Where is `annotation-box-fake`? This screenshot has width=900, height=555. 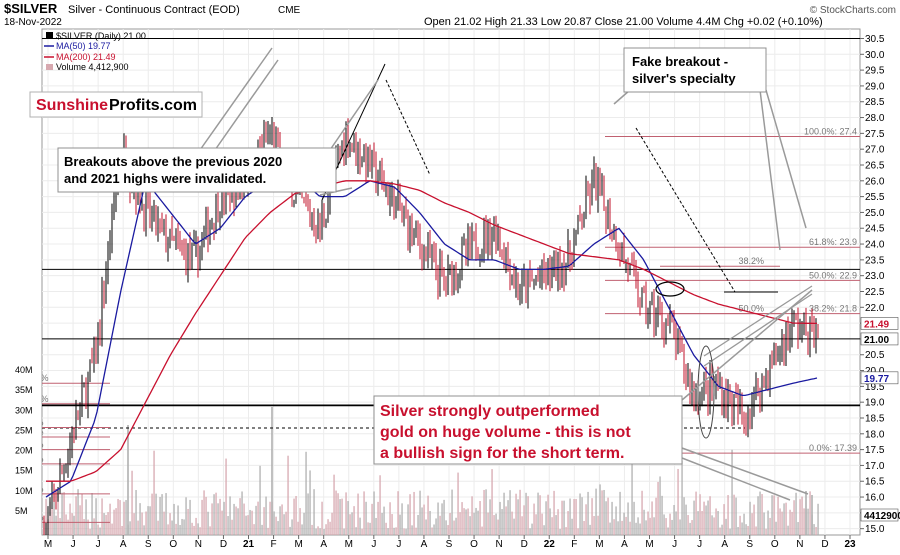 annotation-box-fake is located at coordinates (695, 70).